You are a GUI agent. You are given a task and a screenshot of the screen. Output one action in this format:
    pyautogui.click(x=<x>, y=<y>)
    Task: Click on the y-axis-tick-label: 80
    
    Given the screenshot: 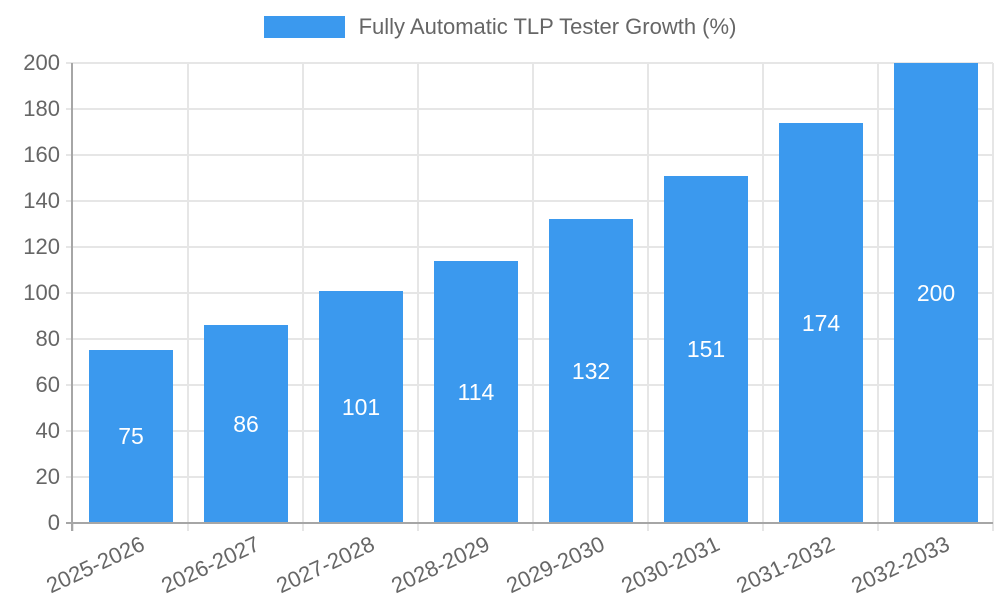 What is the action you would take?
    pyautogui.click(x=47, y=338)
    